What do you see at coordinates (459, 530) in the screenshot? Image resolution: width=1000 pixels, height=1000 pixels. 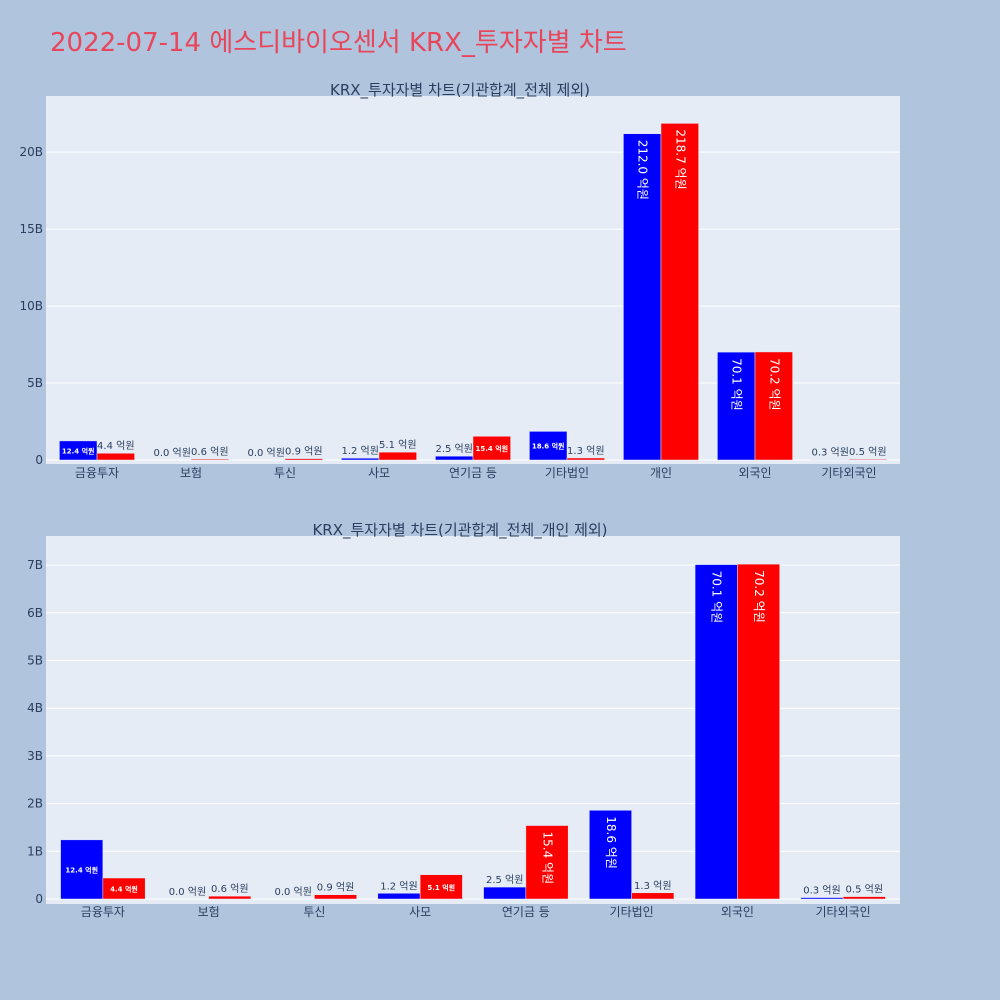 I see `chart-title: KRX_투자자별 차트(기관합계_전체_개인 제외)` at bounding box center [459, 530].